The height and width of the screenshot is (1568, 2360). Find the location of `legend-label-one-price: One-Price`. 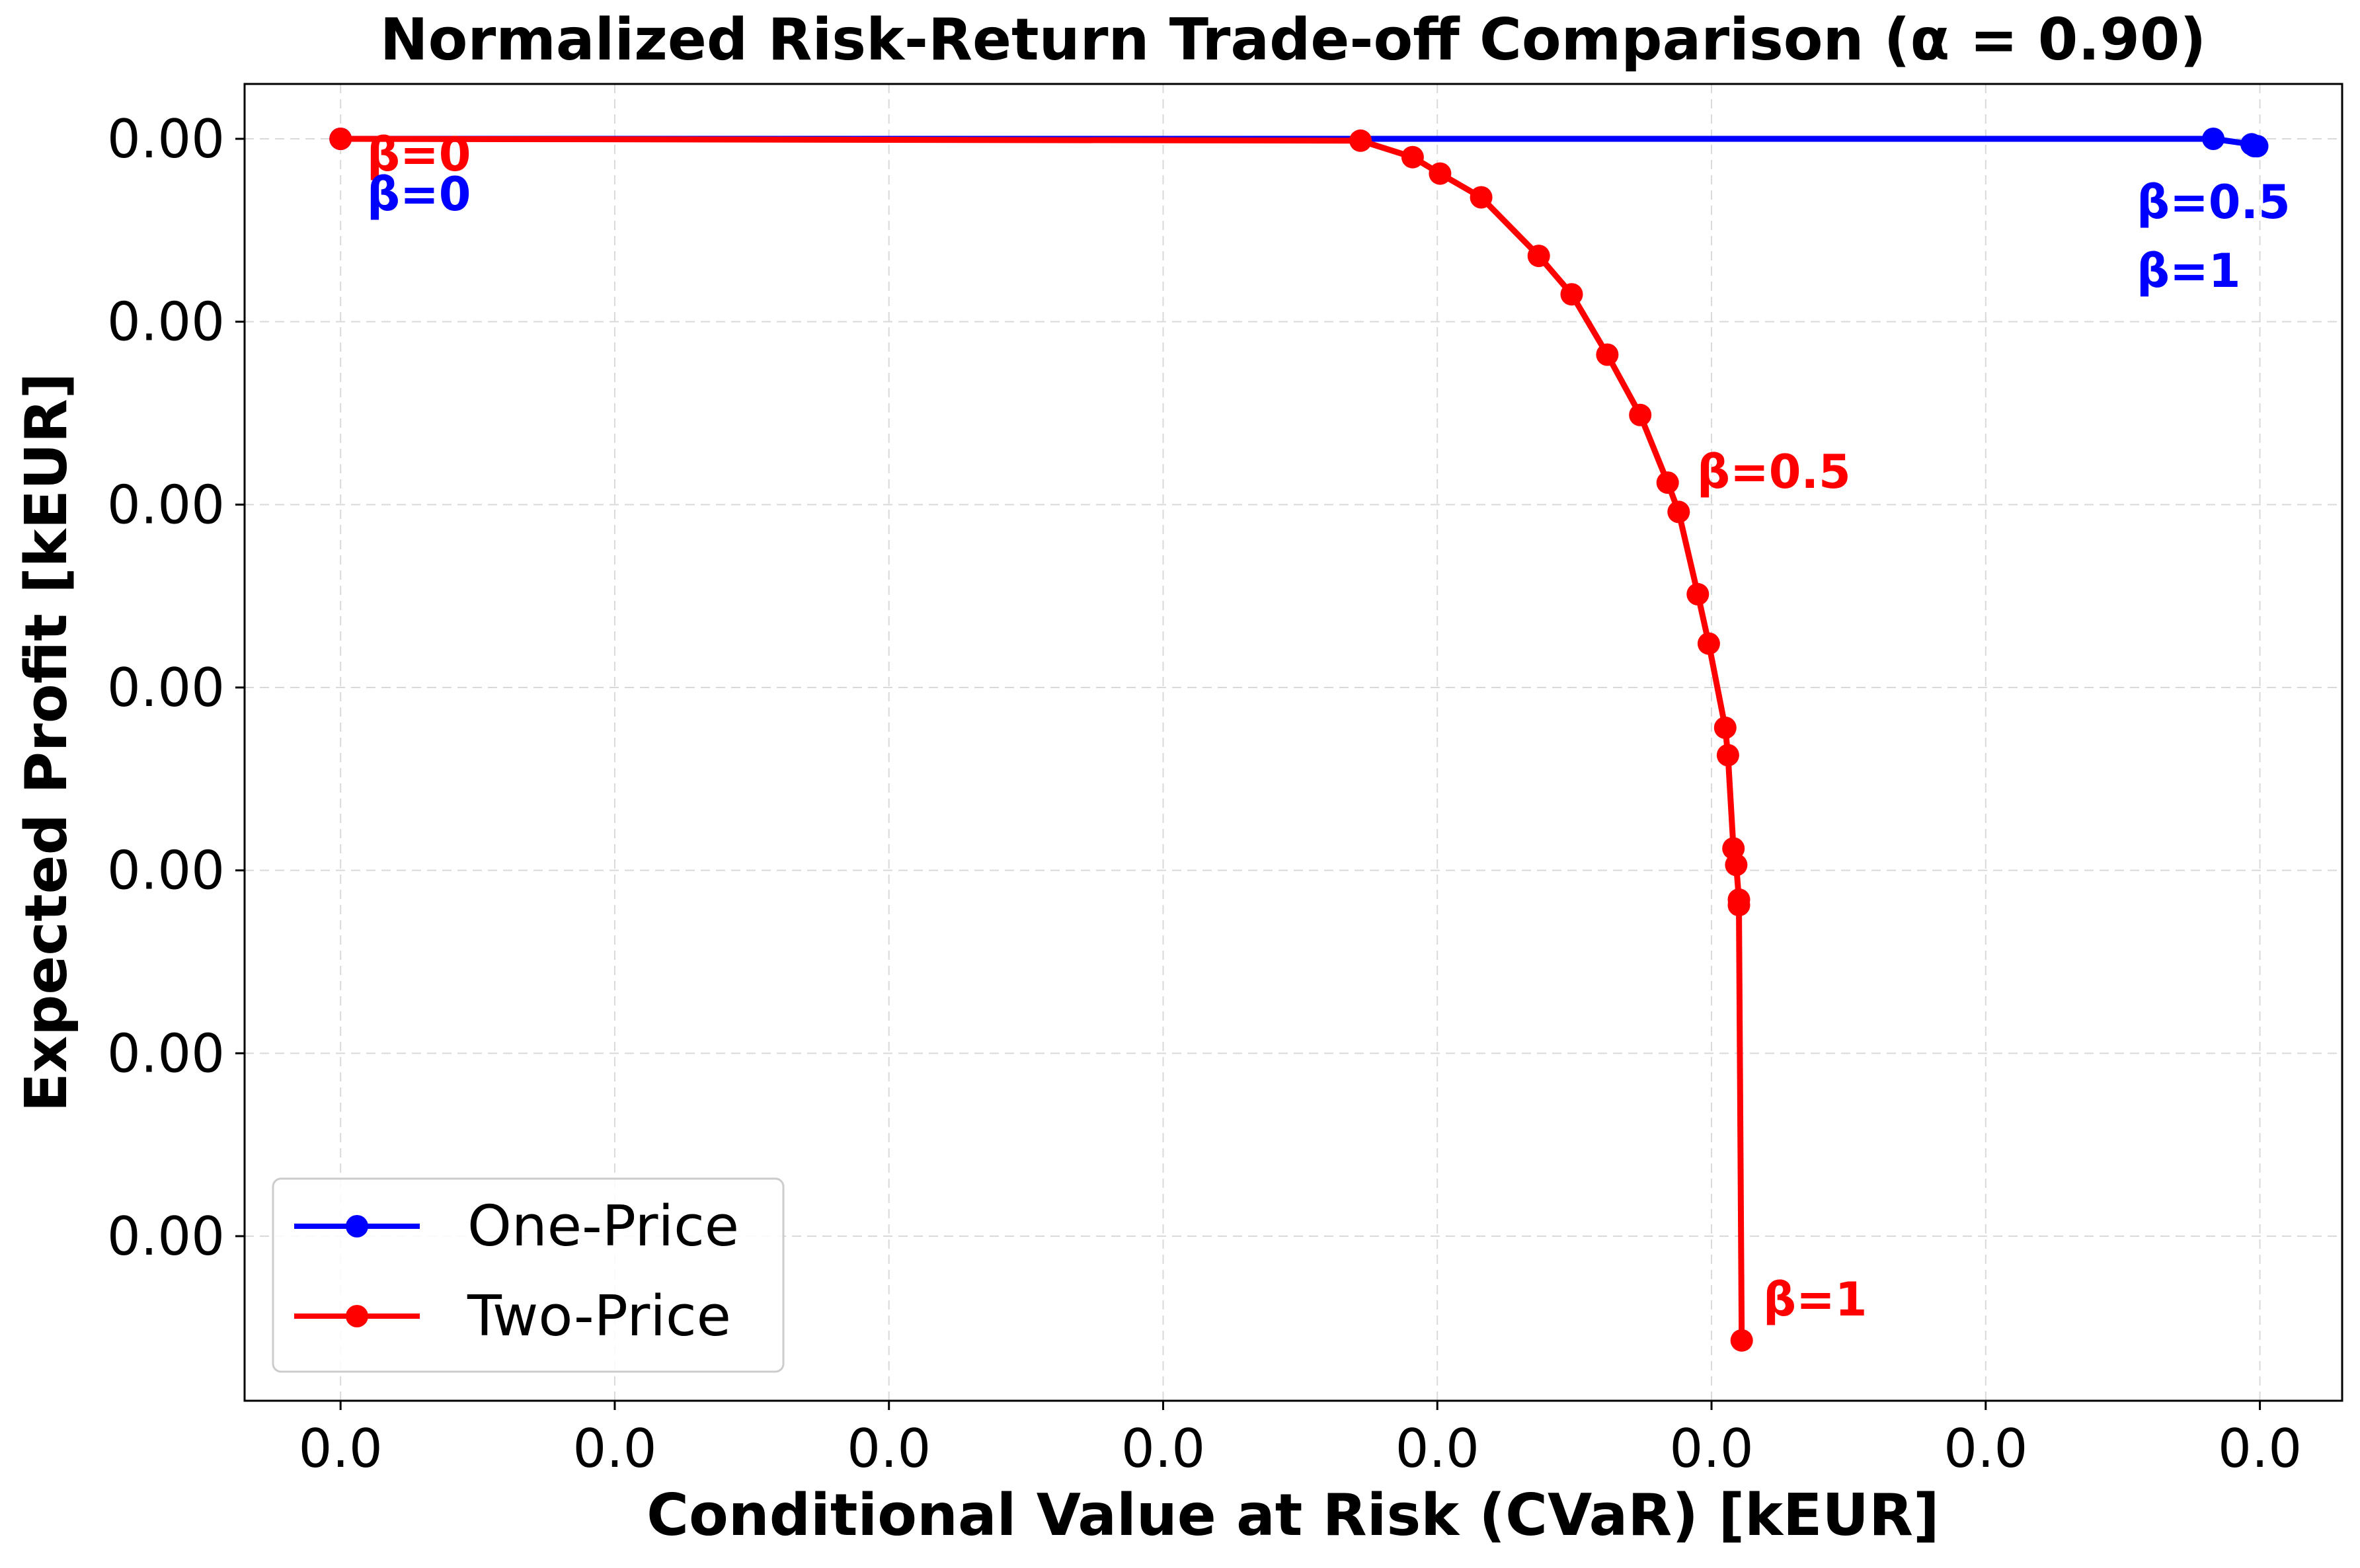

legend-label-one-price: One-Price is located at coordinates (603, 1226).